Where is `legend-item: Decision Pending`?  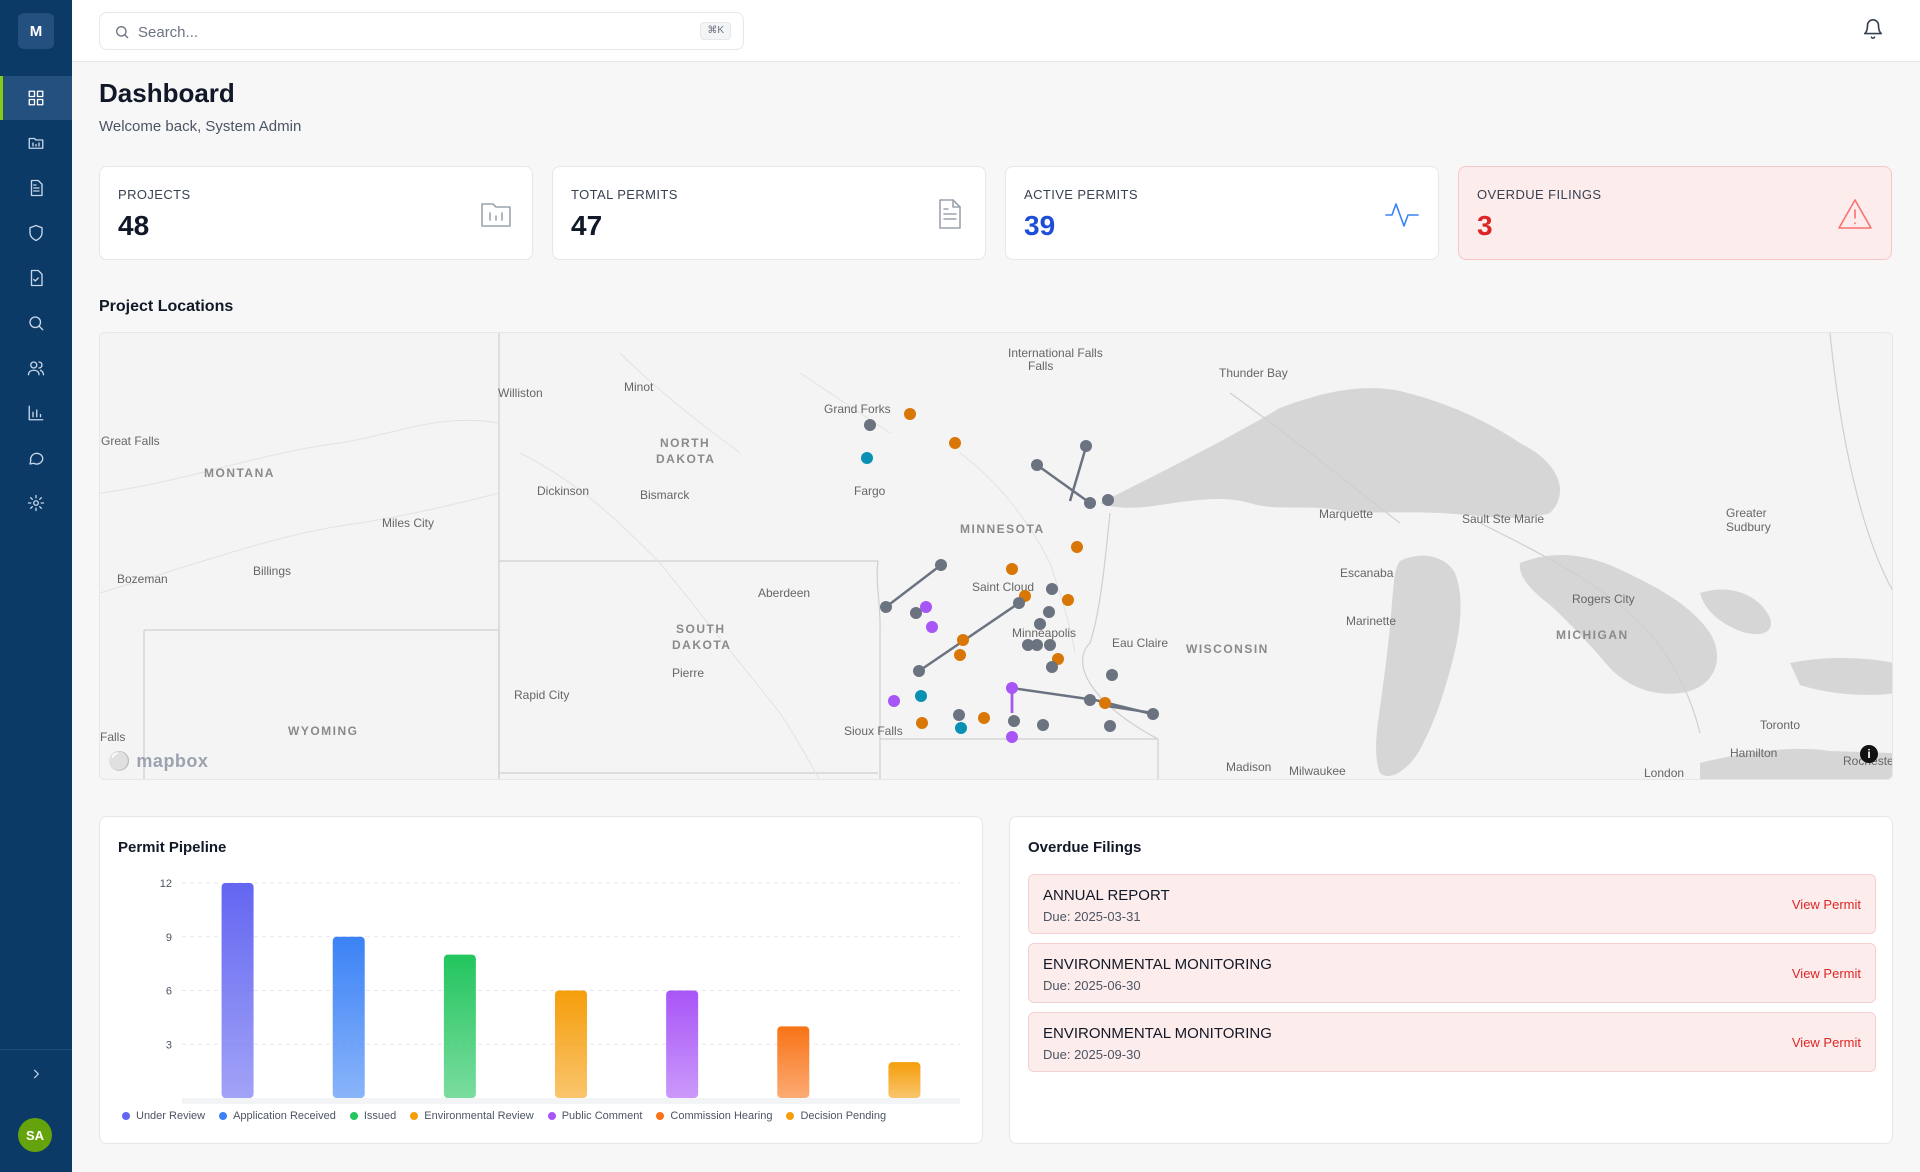
legend-item: Decision Pending is located at coordinates (836, 1116).